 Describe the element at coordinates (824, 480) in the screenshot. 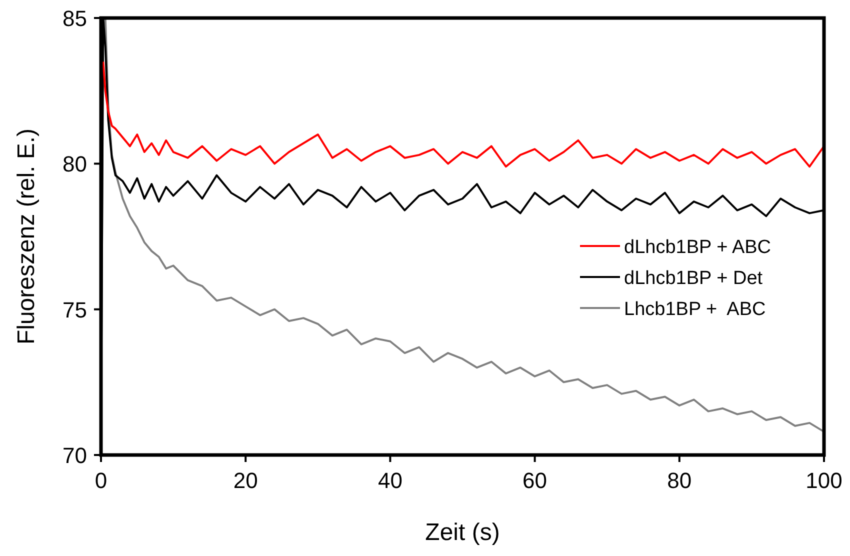

I see `x-tick-label: 100` at that location.